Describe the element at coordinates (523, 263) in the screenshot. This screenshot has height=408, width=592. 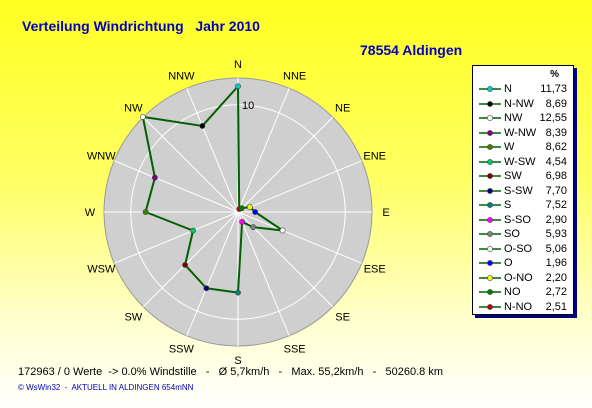
I see `legend-item-o: O 1,96` at that location.